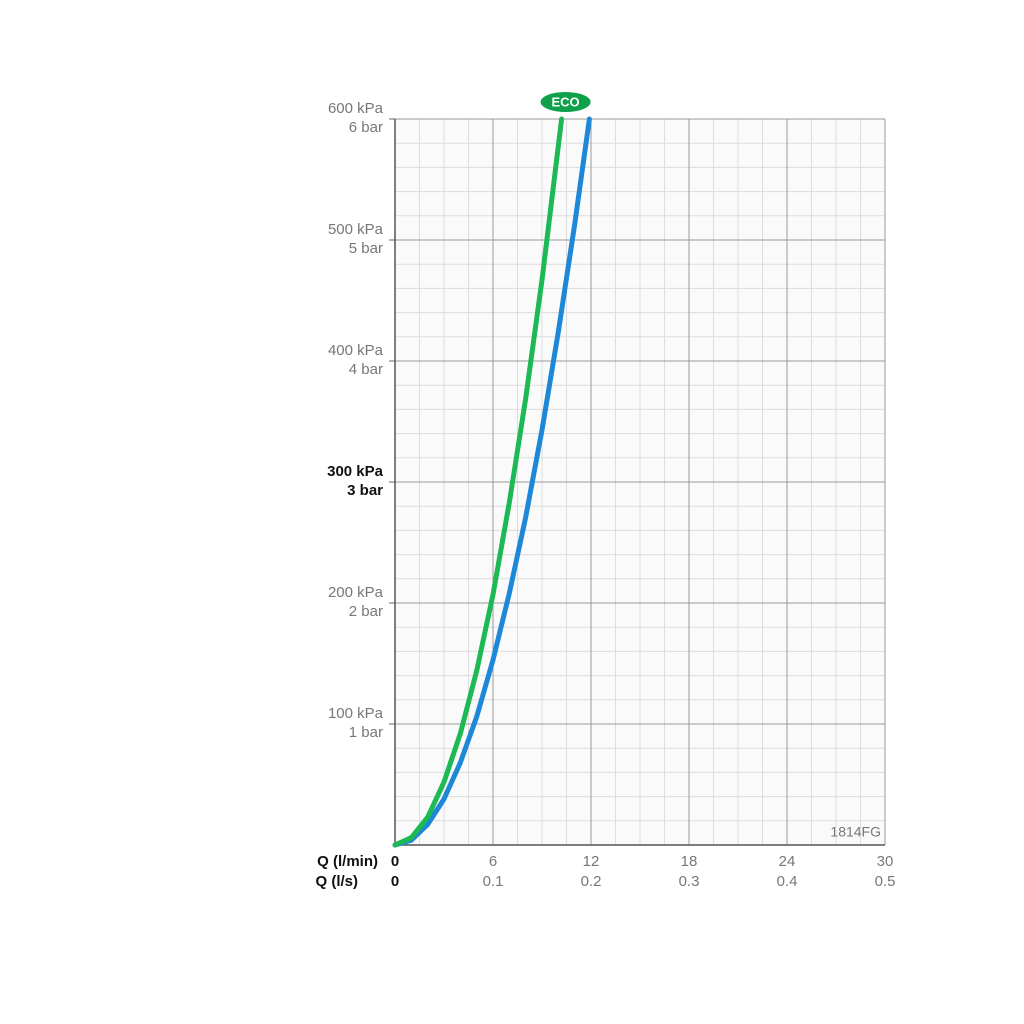  What do you see at coordinates (356, 350) in the screenshot?
I see `y-tick-label: 400 kPa` at bounding box center [356, 350].